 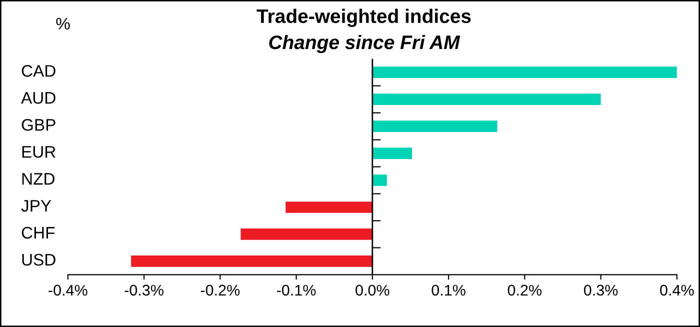 What do you see at coordinates (38, 179) in the screenshot?
I see `y-tick-label: NZD` at bounding box center [38, 179].